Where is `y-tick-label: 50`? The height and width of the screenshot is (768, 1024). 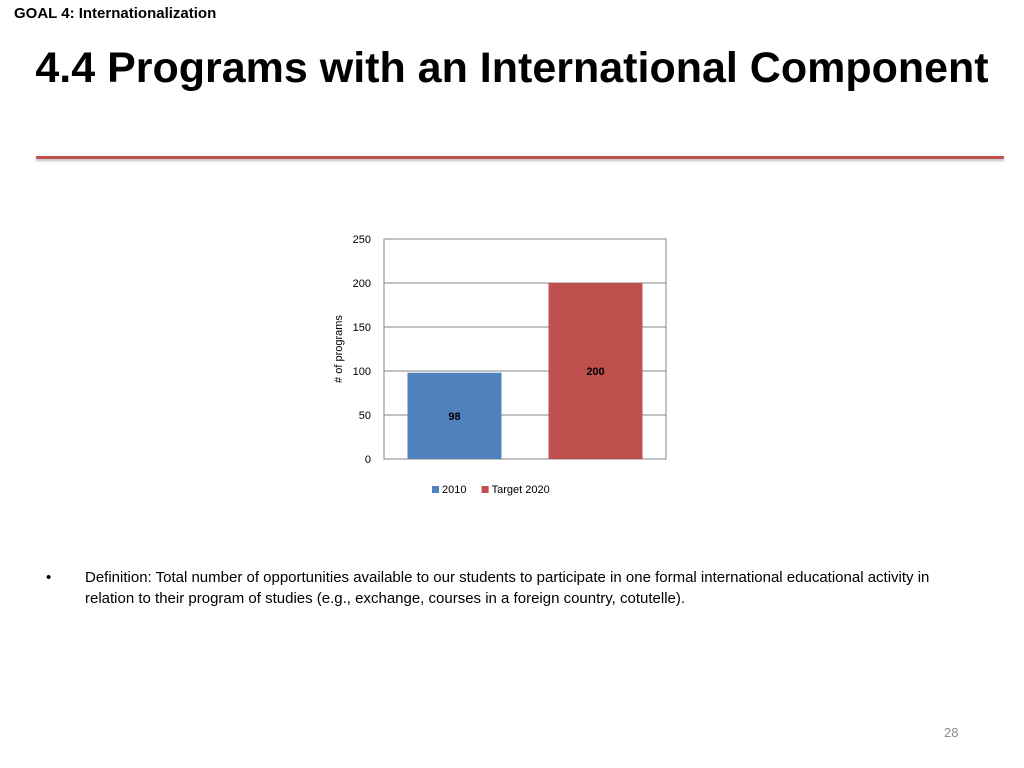 y-tick-label: 50 is located at coordinates (365, 416).